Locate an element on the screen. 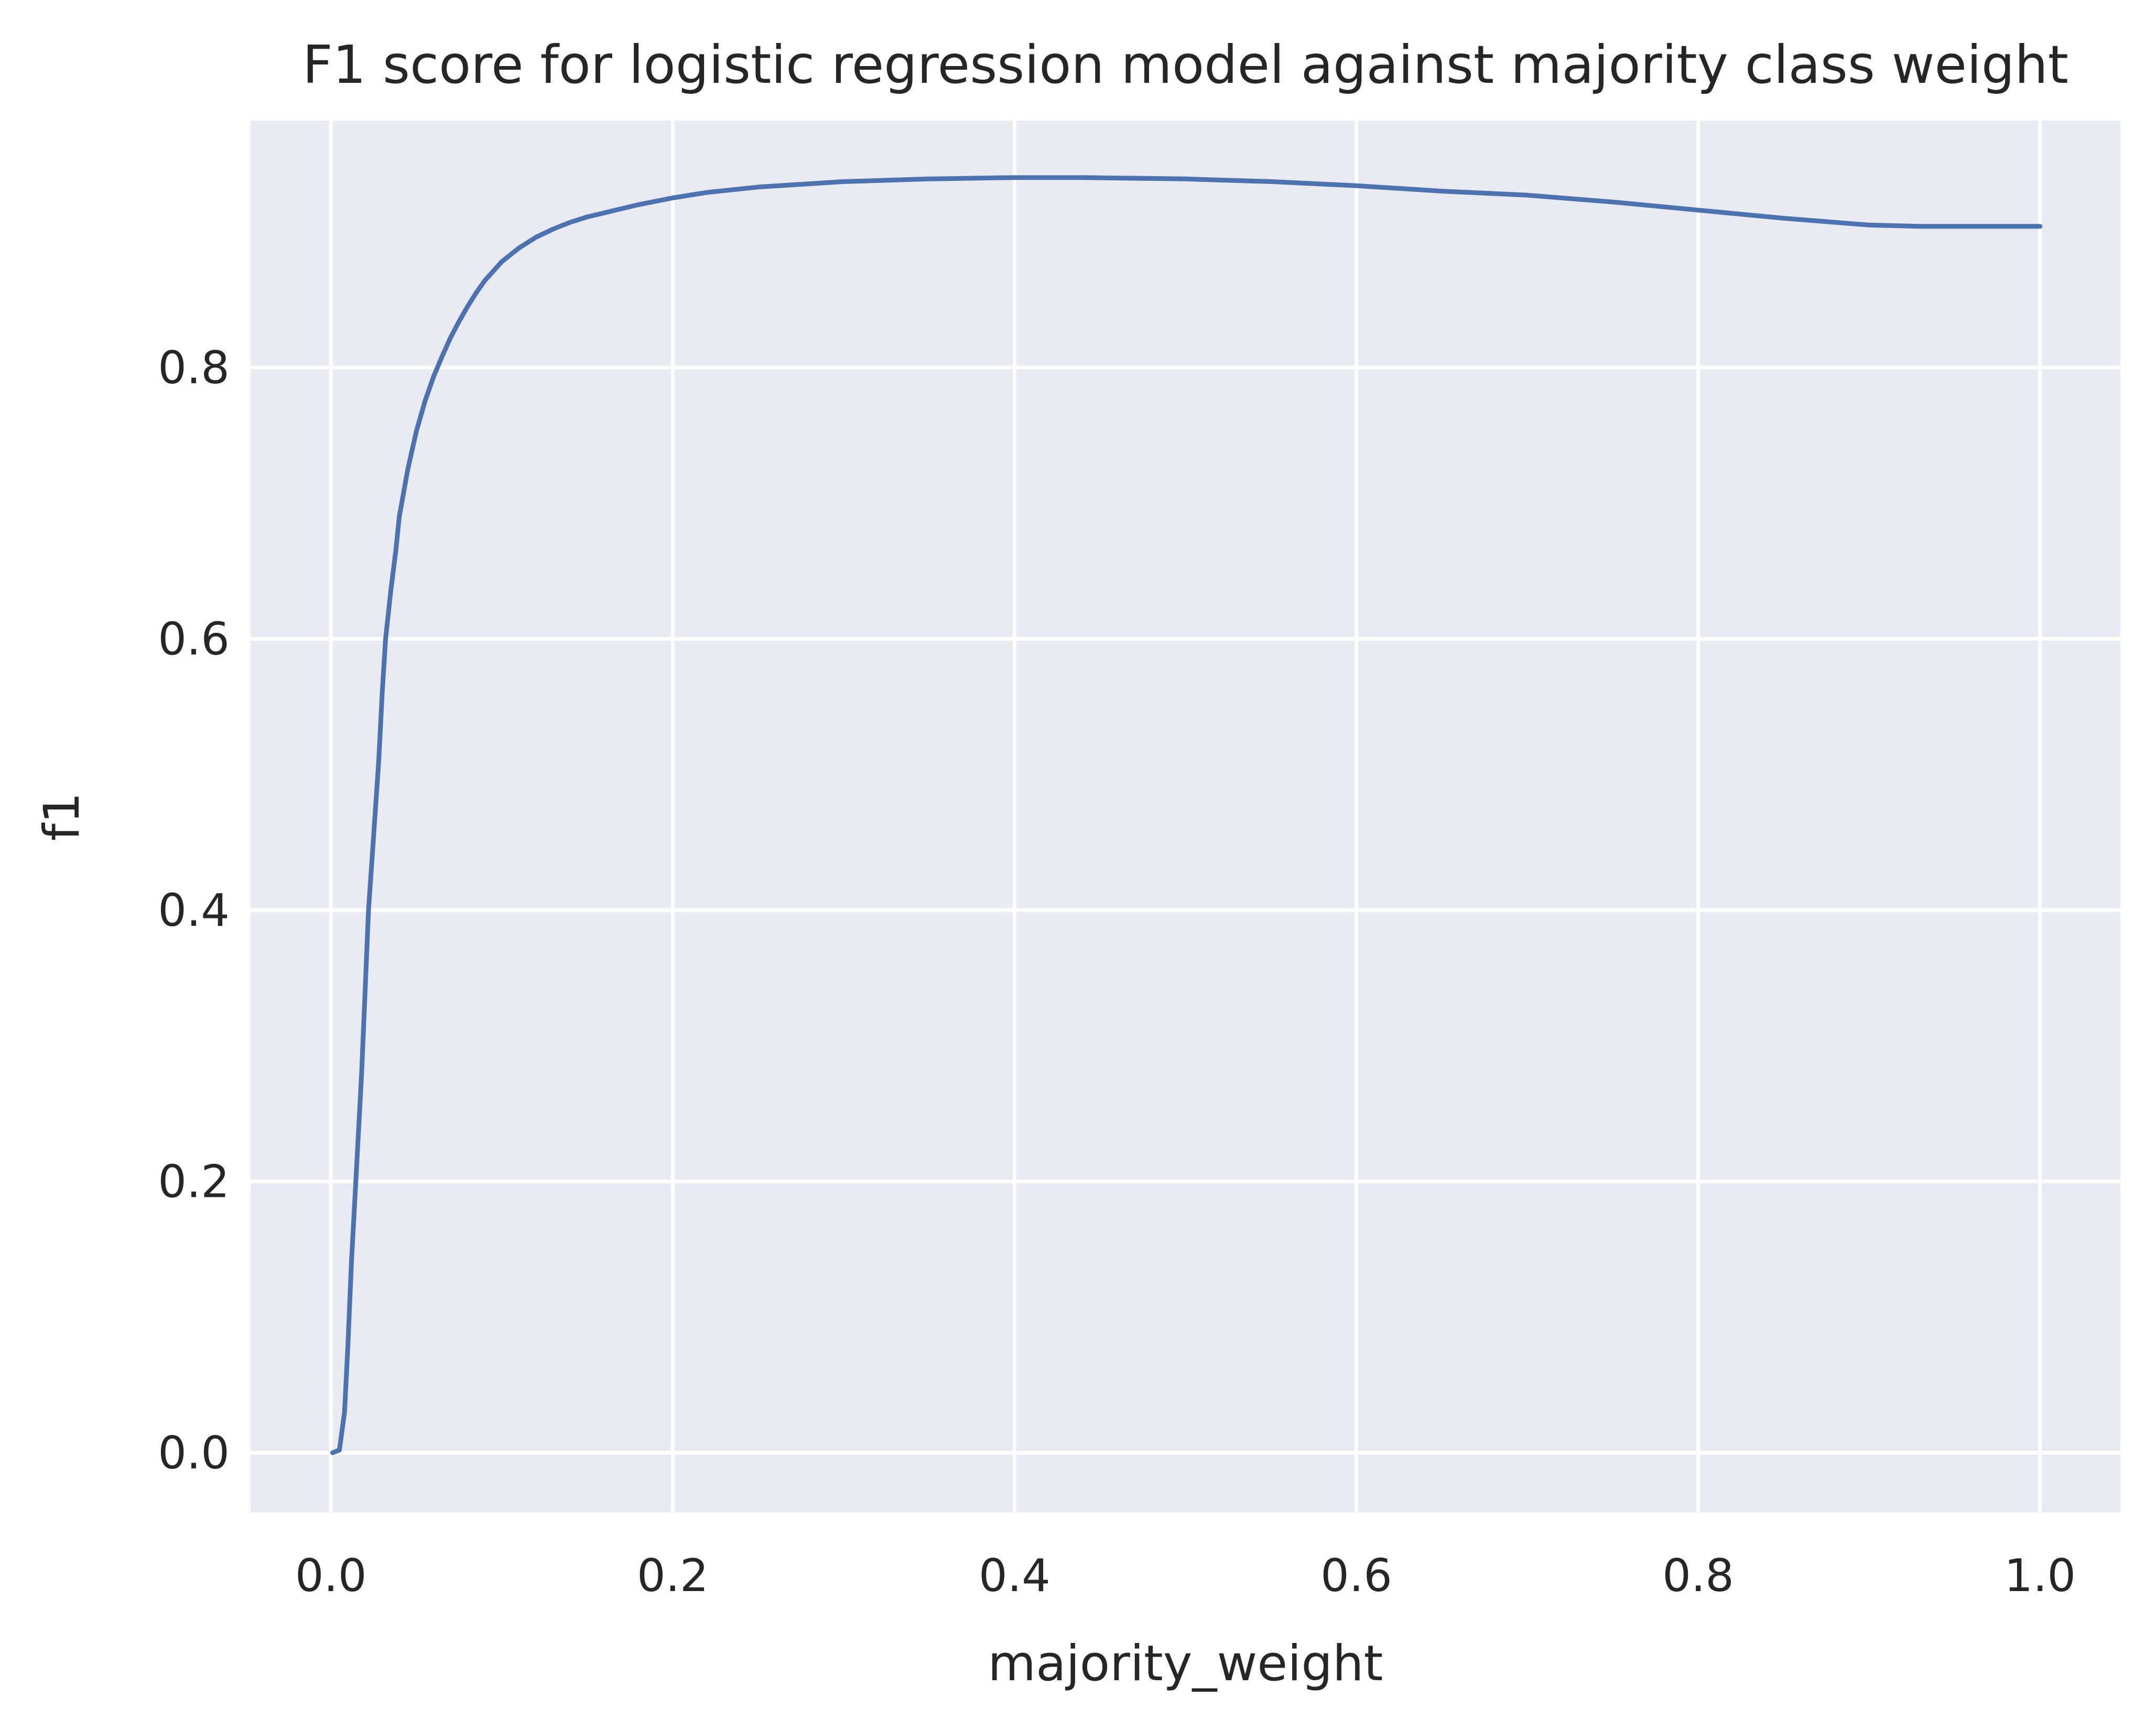  y-tick-label: 0.8 is located at coordinates (194, 368).